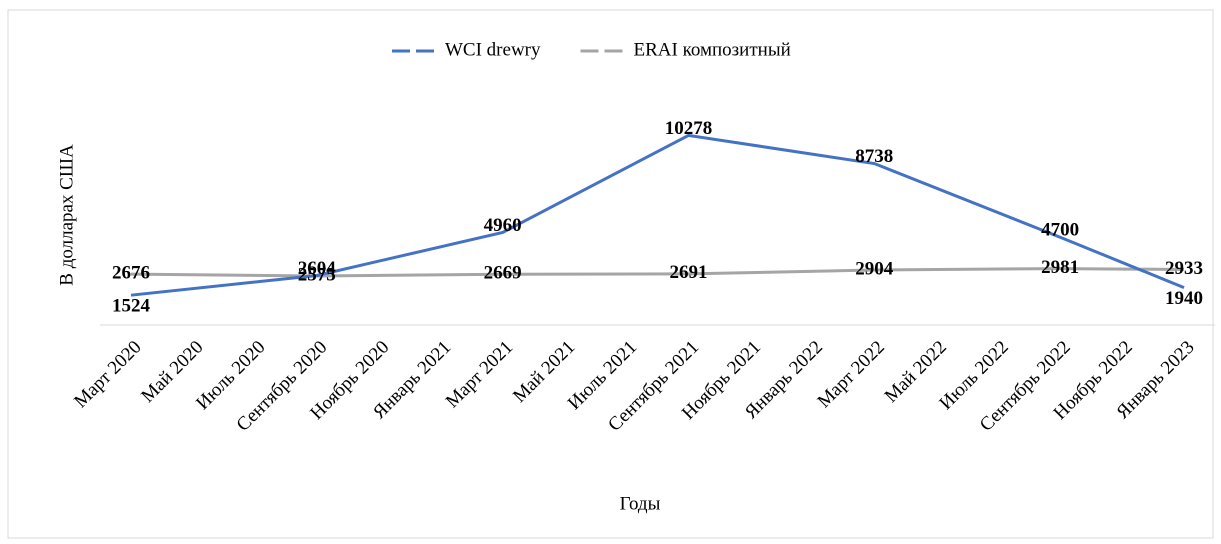 The width and height of the screenshot is (1221, 544). Describe the element at coordinates (503, 273) in the screenshot. I see `data-label: 2669` at that location.